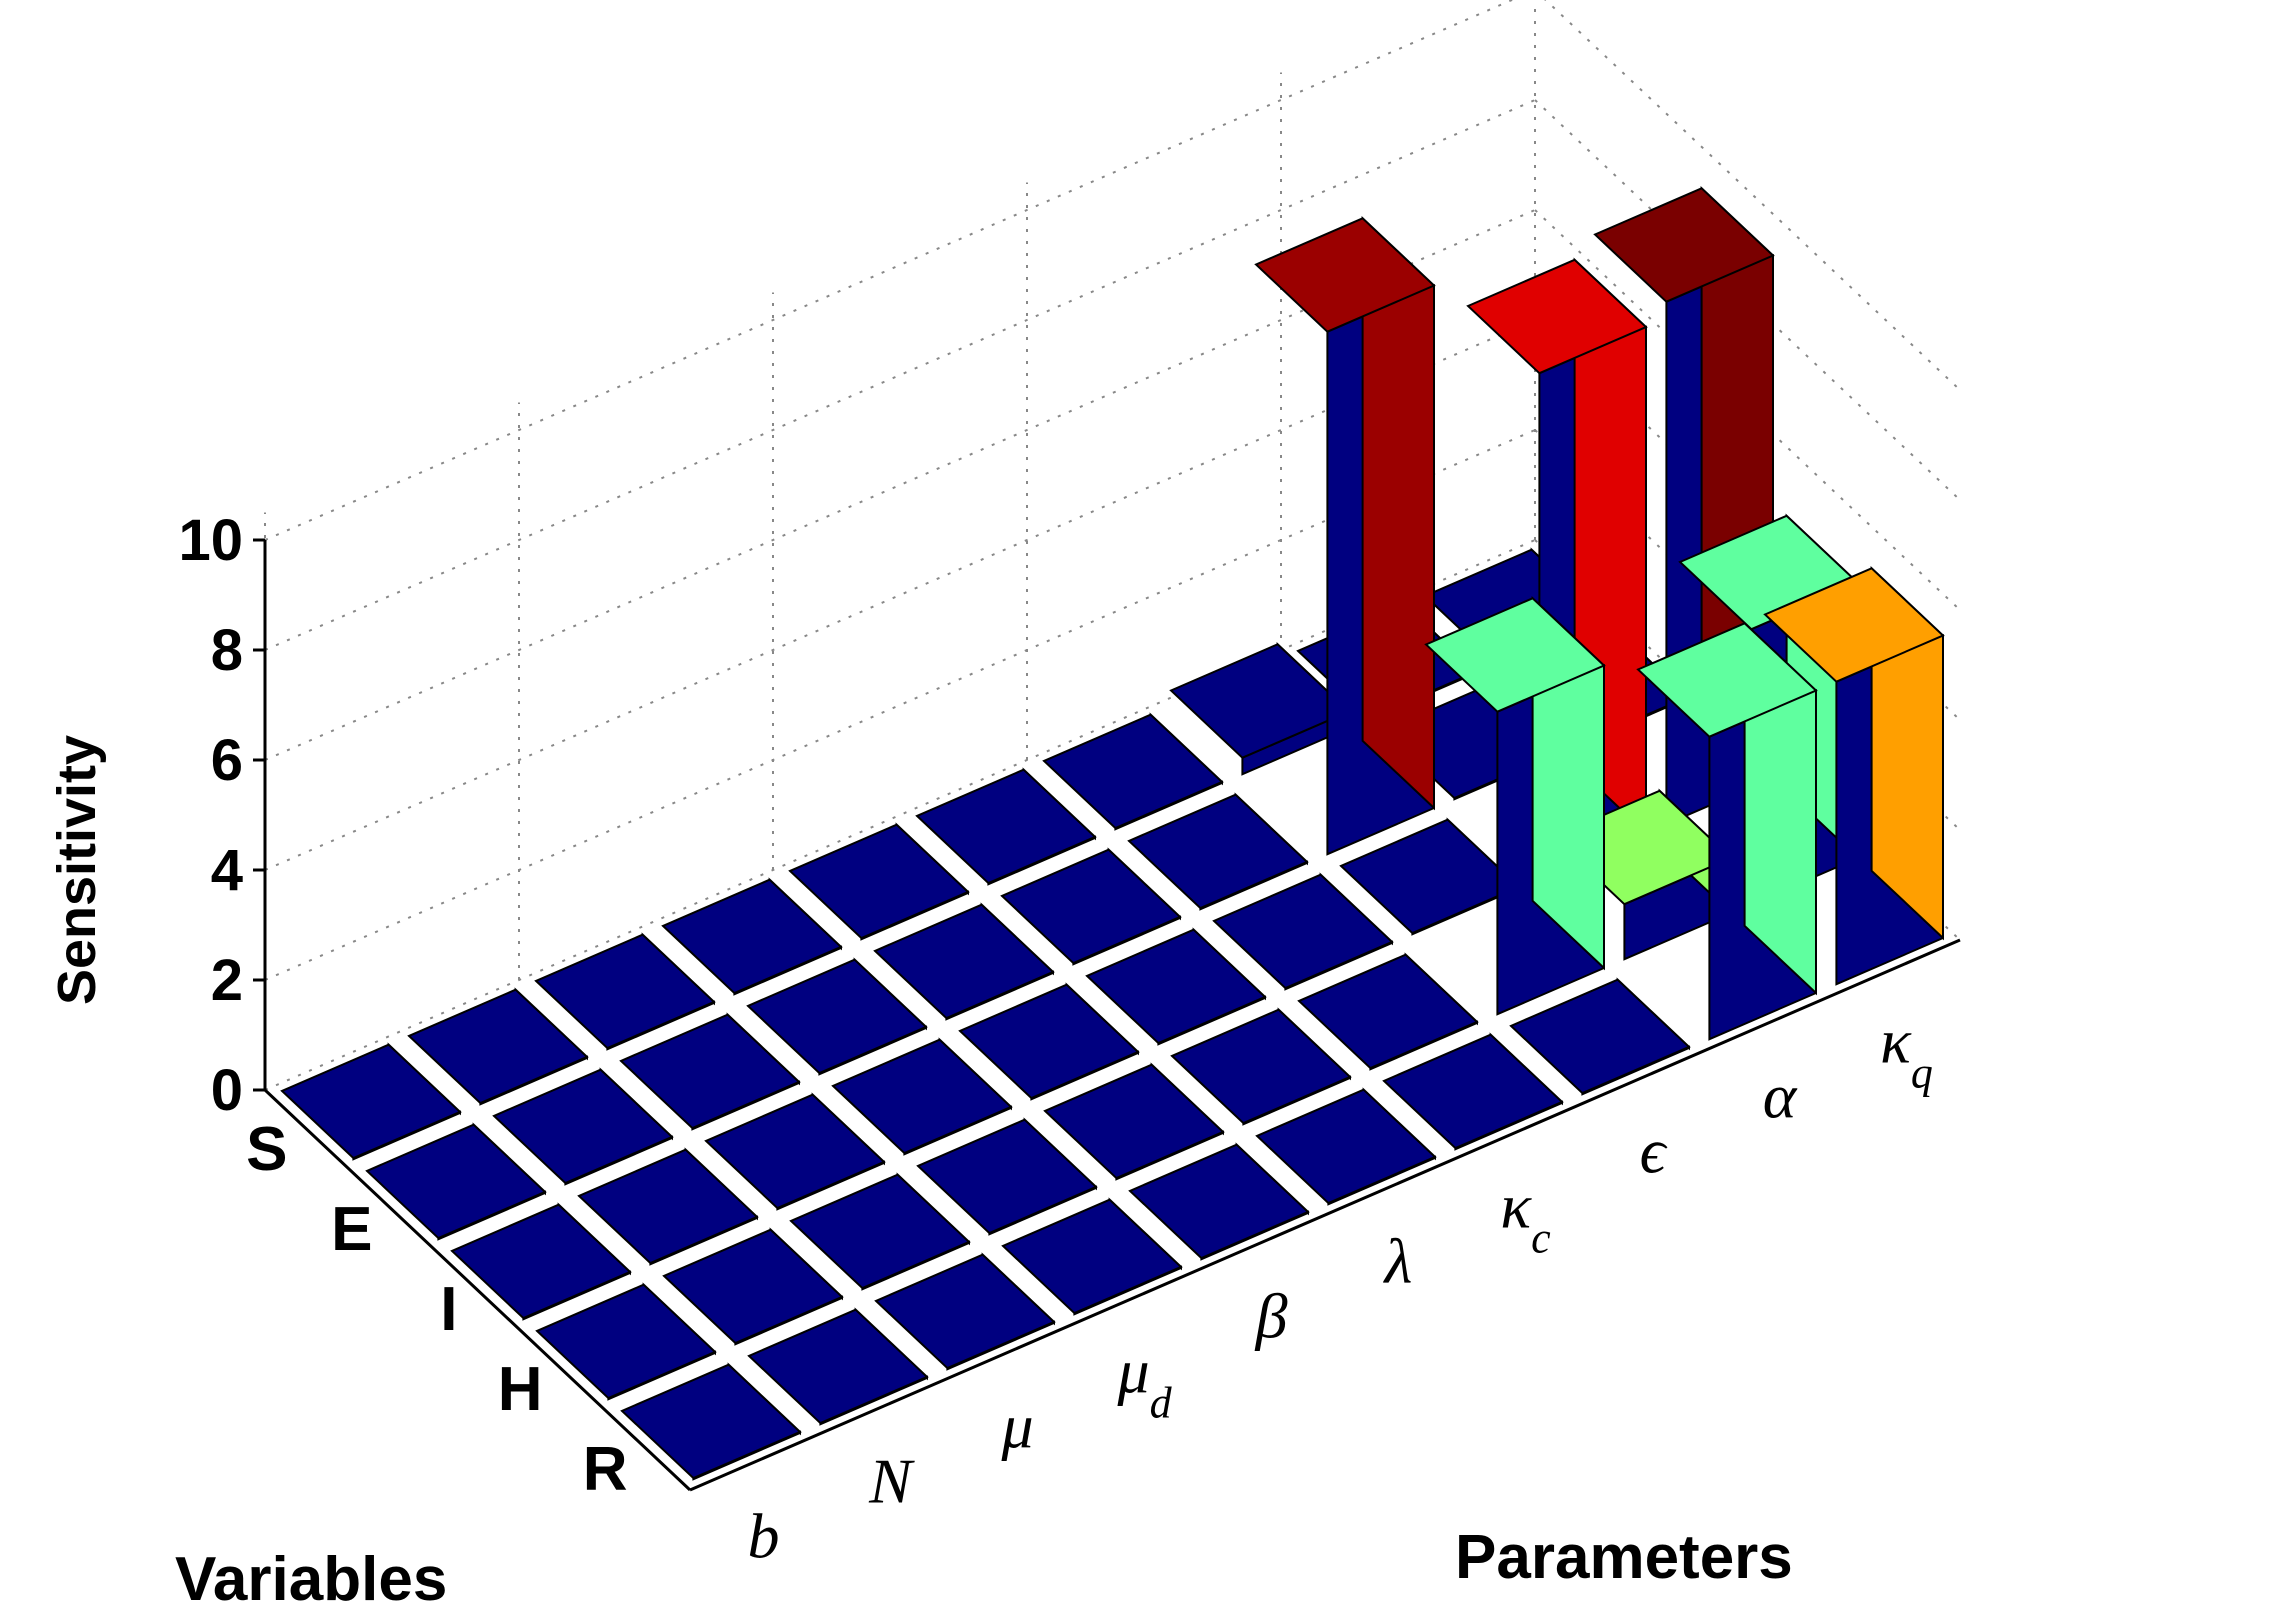 This screenshot has height=1623, width=2279. I want to click on parameter-label: κq, so click(1906, 1052).